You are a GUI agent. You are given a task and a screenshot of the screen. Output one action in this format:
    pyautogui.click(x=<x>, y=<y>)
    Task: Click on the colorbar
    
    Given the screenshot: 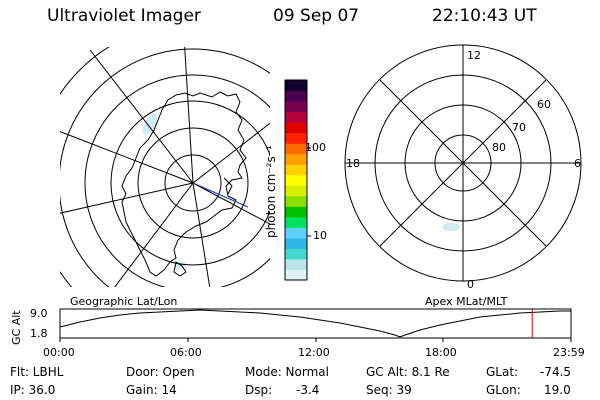 What is the action you would take?
    pyautogui.click(x=297, y=180)
    